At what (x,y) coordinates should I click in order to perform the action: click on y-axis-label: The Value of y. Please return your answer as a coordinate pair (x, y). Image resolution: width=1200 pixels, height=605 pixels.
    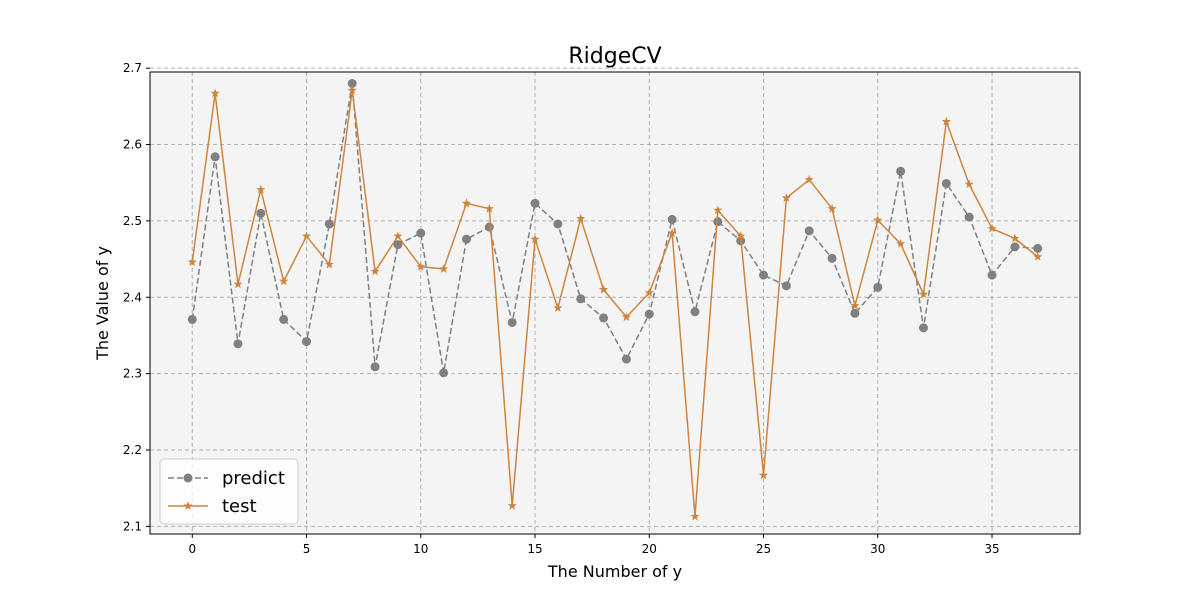
    Looking at the image, I should click on (102, 303).